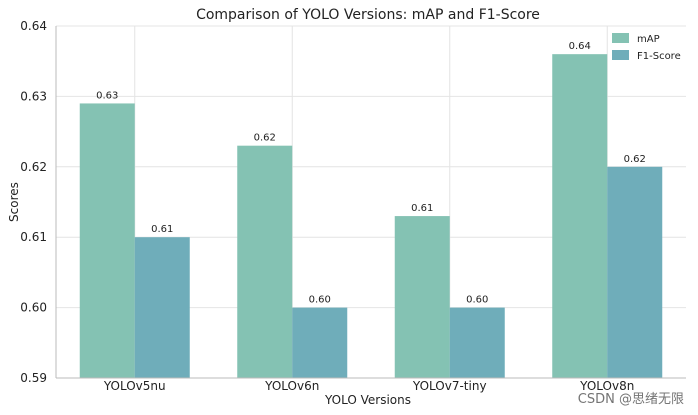 This screenshot has height=415, width=698. Describe the element at coordinates (33, 237) in the screenshot. I see `y-tick-label: 0.61` at that location.